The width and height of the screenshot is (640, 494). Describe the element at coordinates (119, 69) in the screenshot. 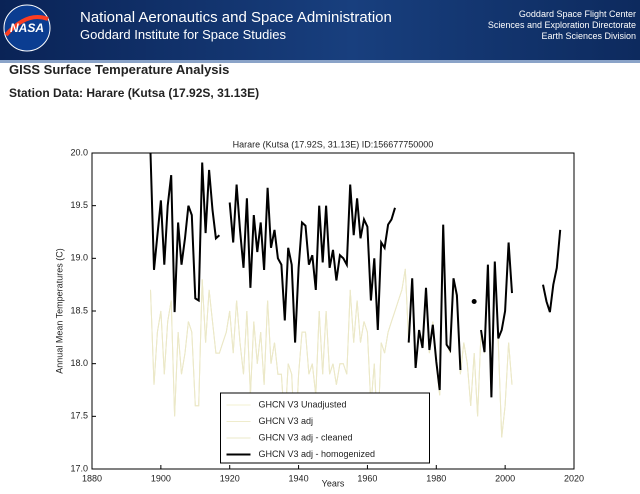

I see `page-heading: GISS Surface Temperature Analysis` at that location.